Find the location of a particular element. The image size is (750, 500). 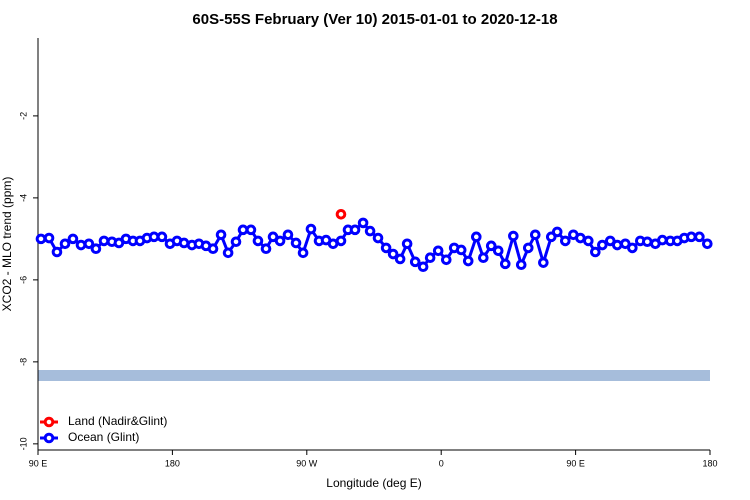

y-tick-label: -10 is located at coordinates (23, 443).